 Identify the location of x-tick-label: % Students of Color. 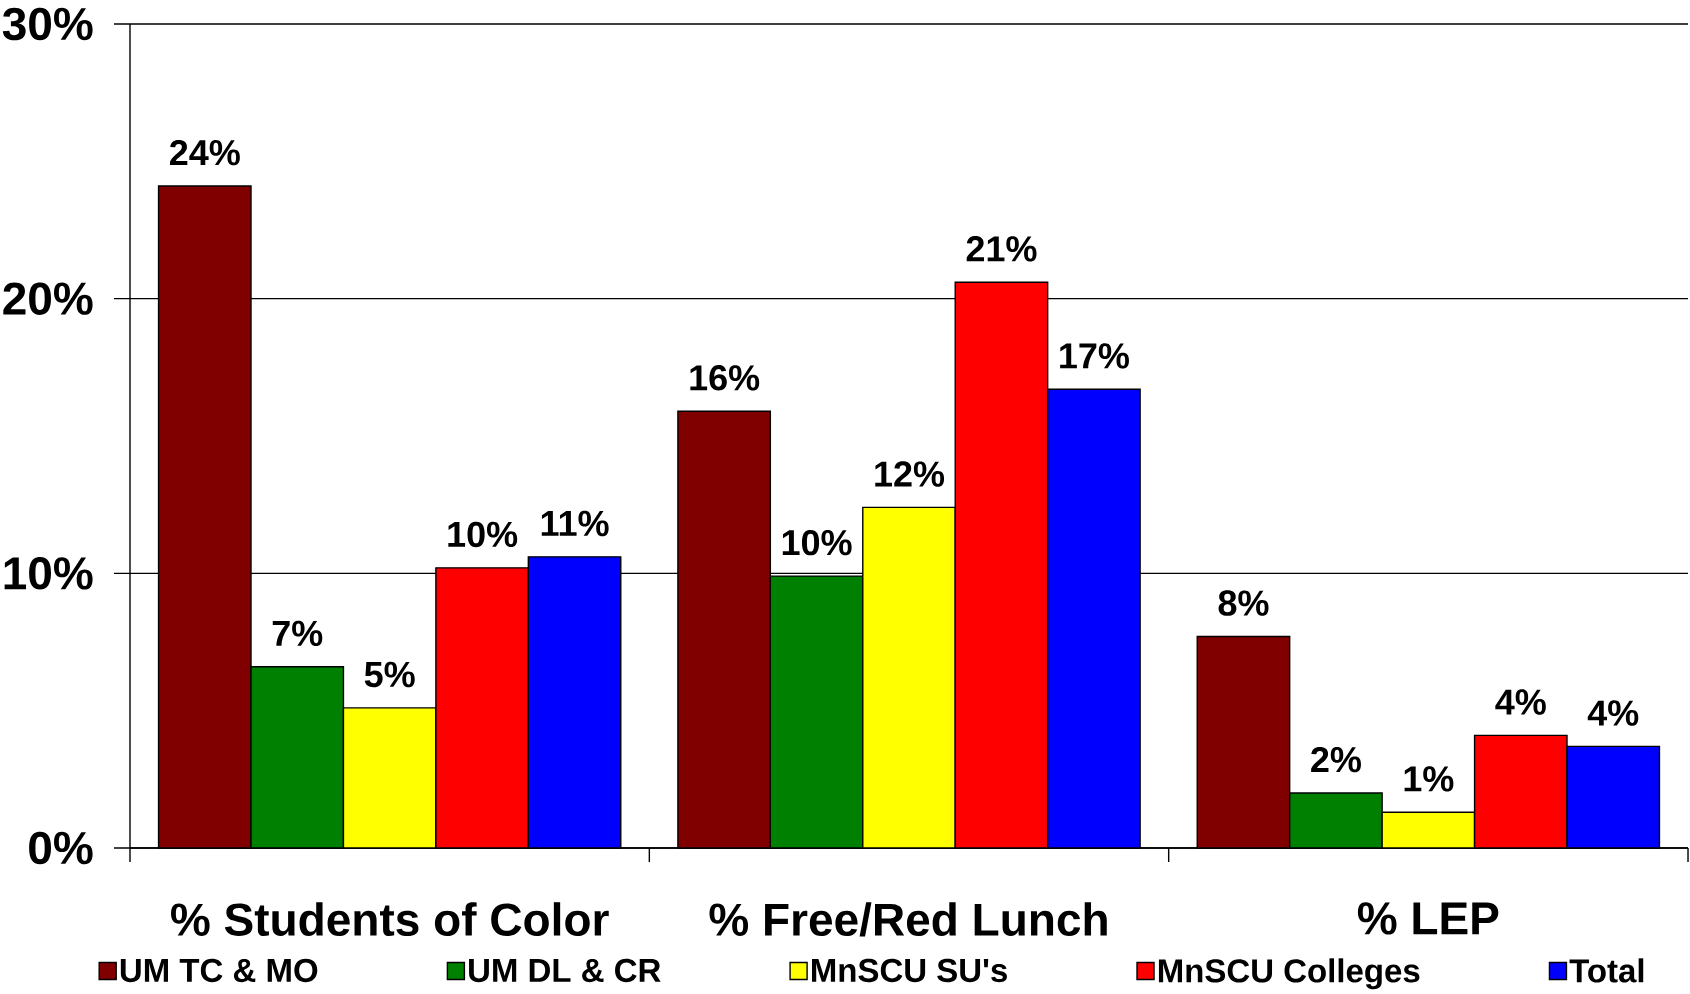
(390, 919).